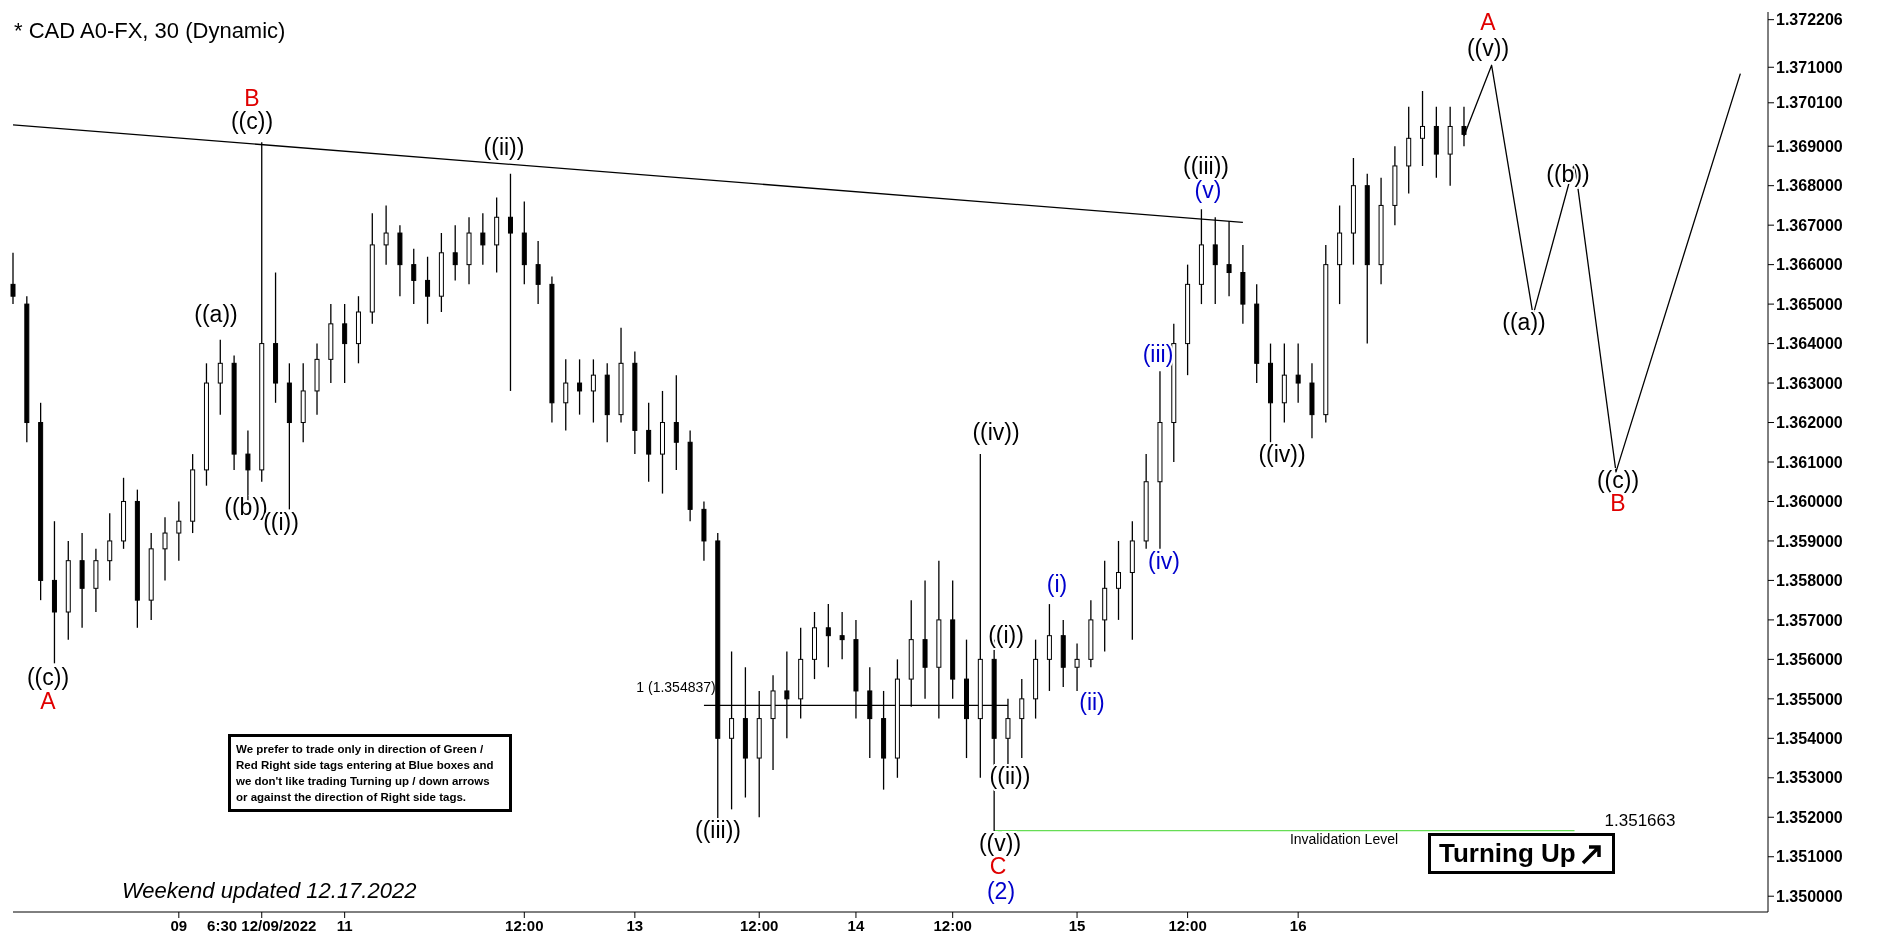 The image size is (1881, 941). What do you see at coordinates (1809, 896) in the screenshot?
I see `y-tick-label: 1.350000` at bounding box center [1809, 896].